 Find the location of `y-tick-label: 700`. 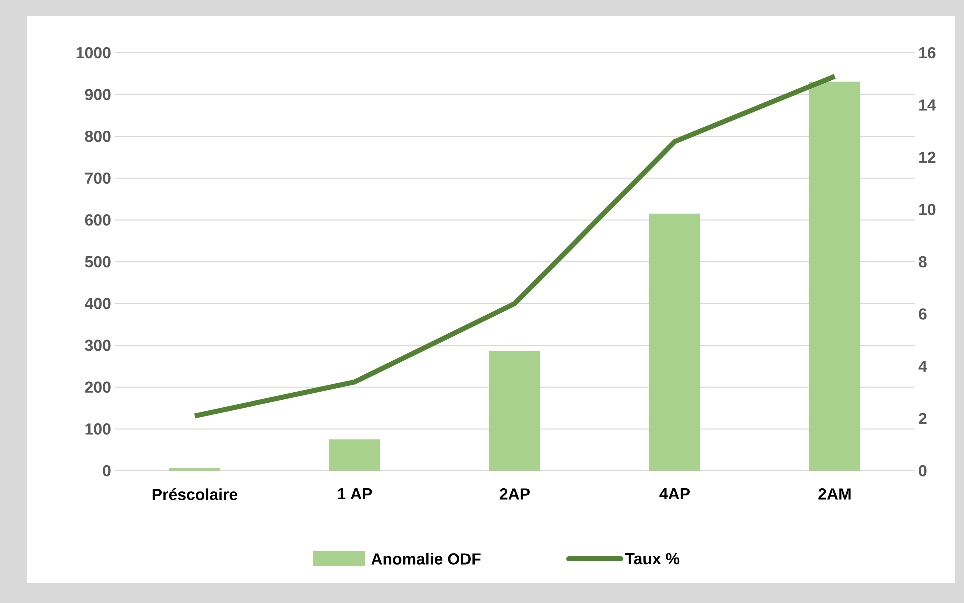

y-tick-label: 700 is located at coordinates (98, 178).